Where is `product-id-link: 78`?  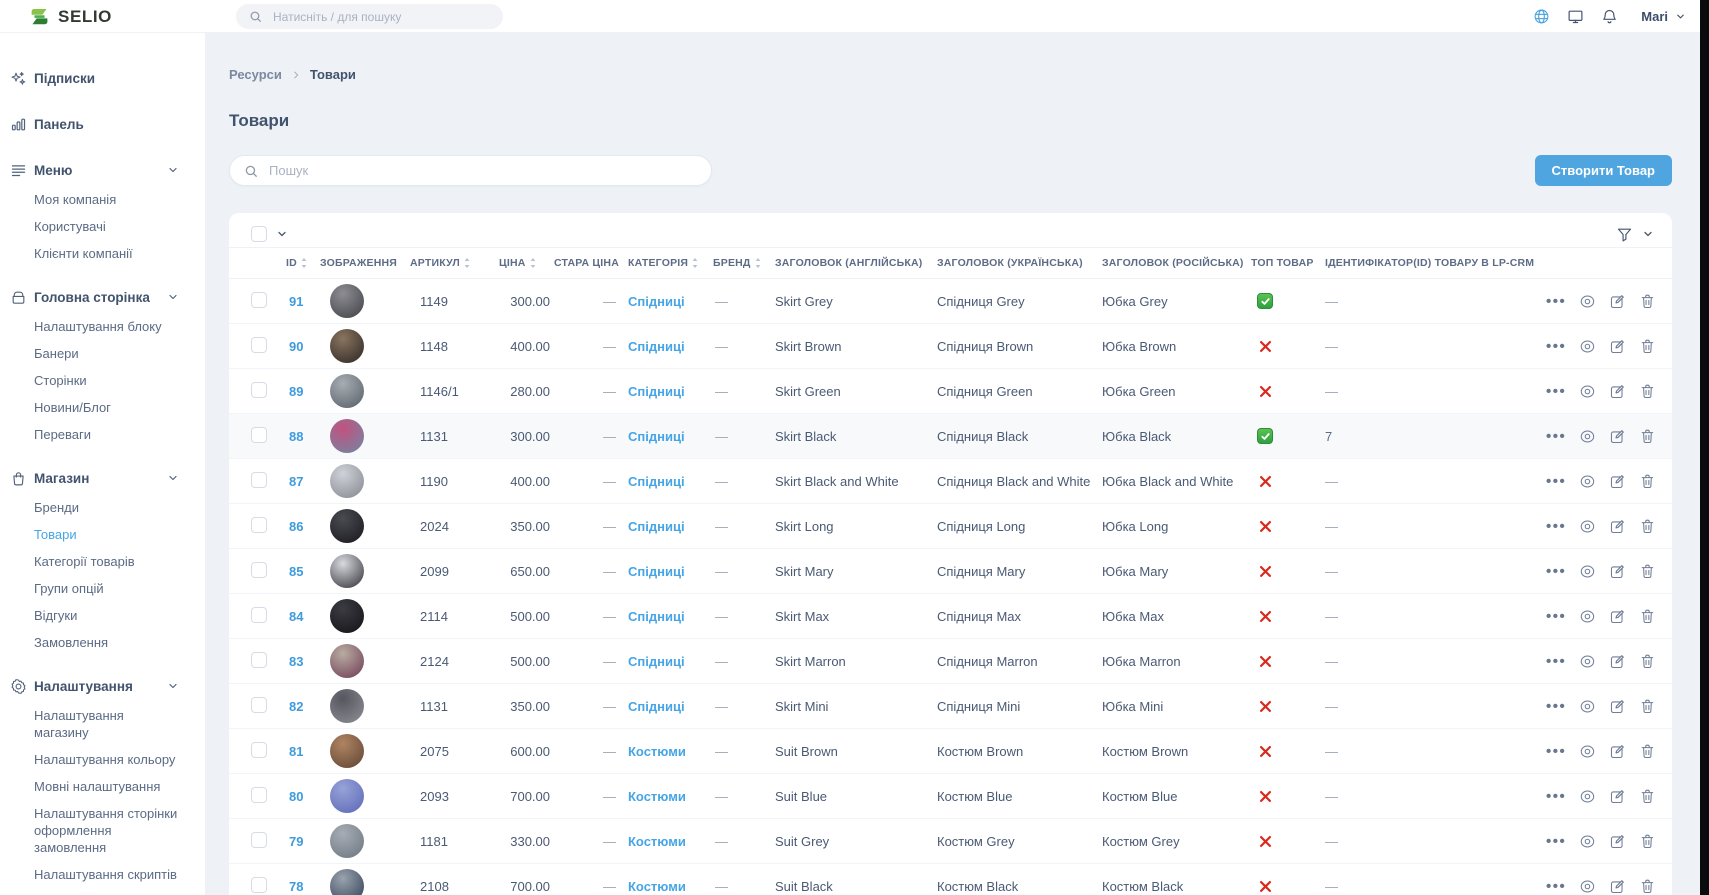 product-id-link: 78 is located at coordinates (296, 886).